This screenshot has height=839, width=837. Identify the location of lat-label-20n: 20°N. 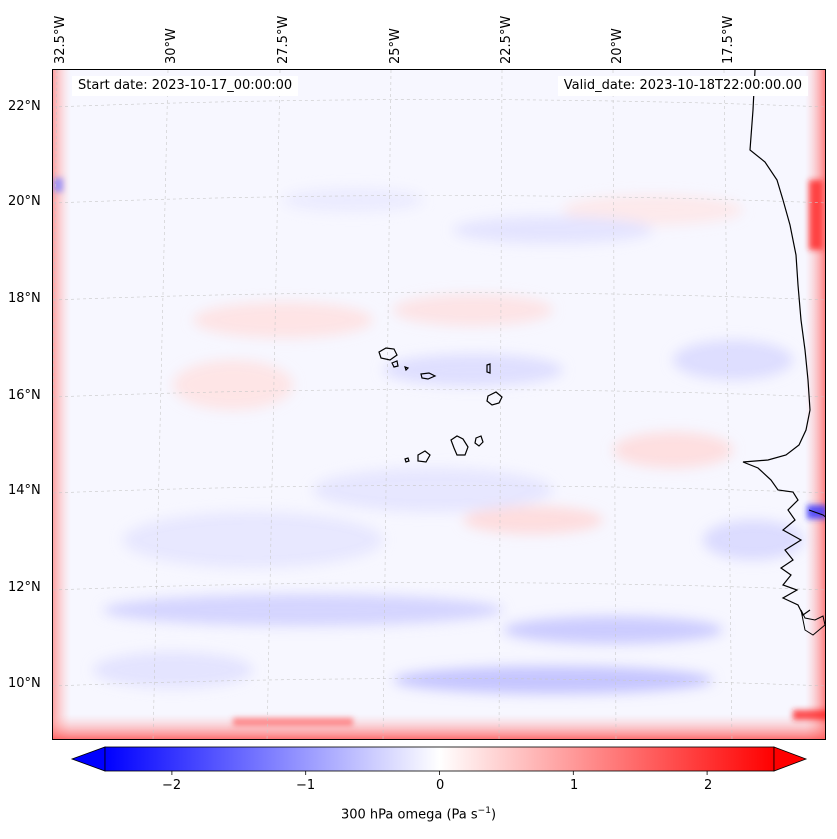
(24, 201).